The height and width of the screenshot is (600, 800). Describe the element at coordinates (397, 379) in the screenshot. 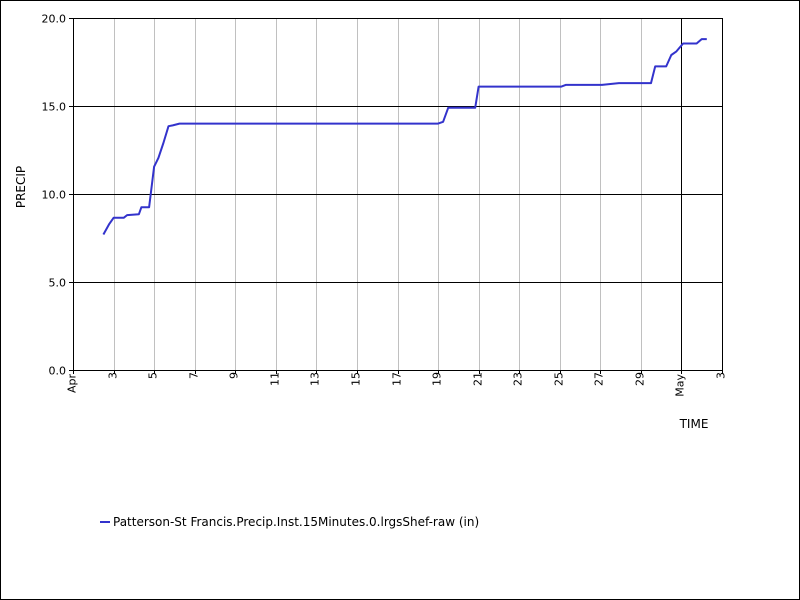

I see `x-tick-label: 17` at that location.